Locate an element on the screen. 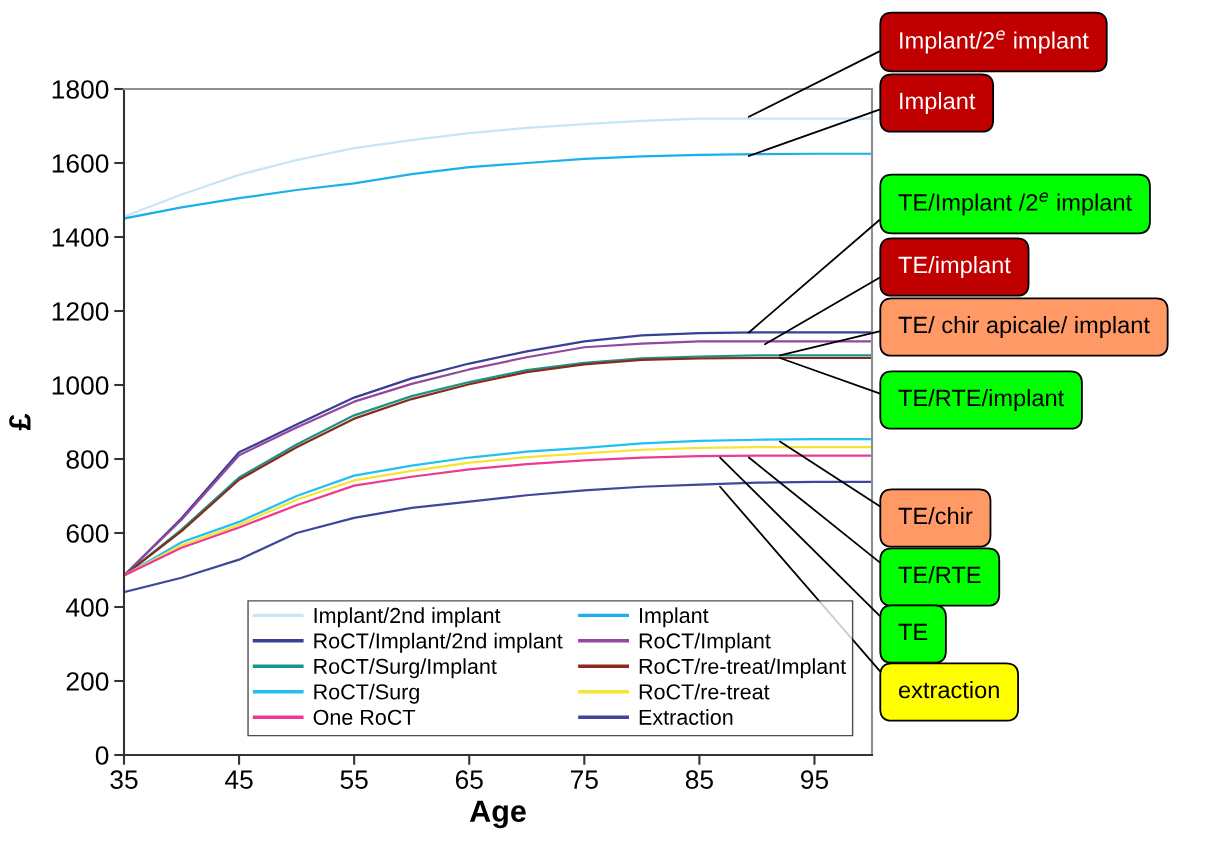 The width and height of the screenshot is (1232, 848). y-tick-label: 200 is located at coordinates (87, 681).